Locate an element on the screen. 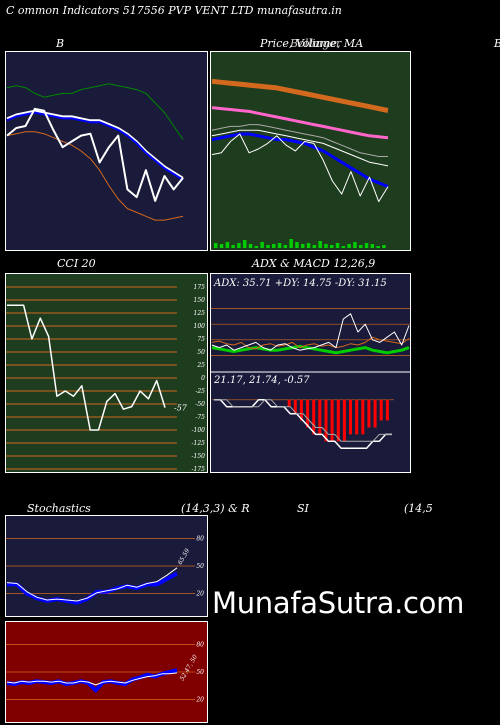 The image size is (500, 725). cci-tick-label-4: 75 is located at coordinates (201, 339).